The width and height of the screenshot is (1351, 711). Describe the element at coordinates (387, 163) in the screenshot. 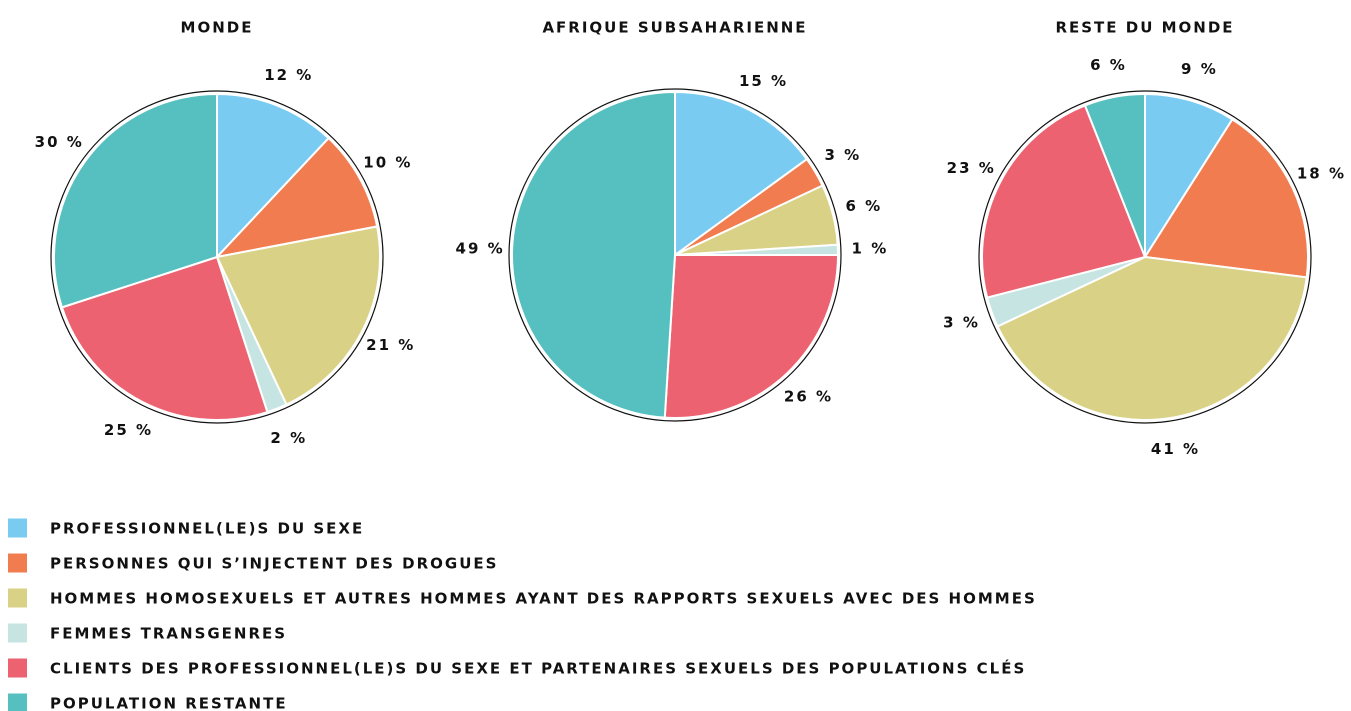

I see `value-label: 10 %` at that location.